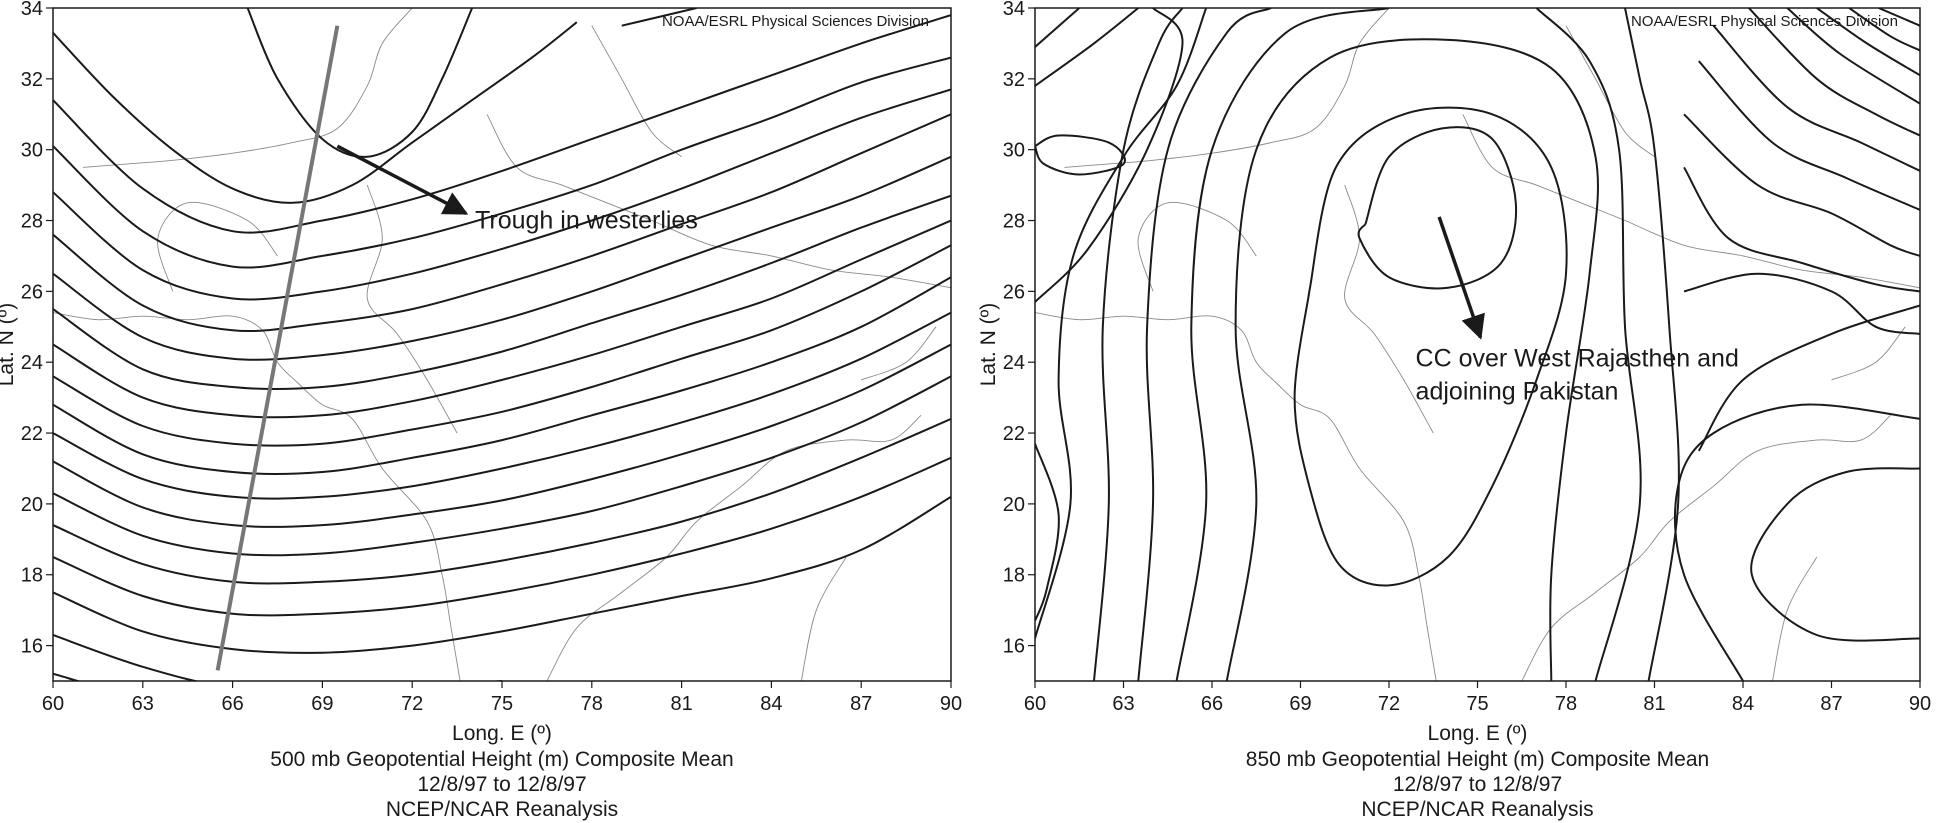  I want to click on x-tick-label: 69, so click(322, 704).